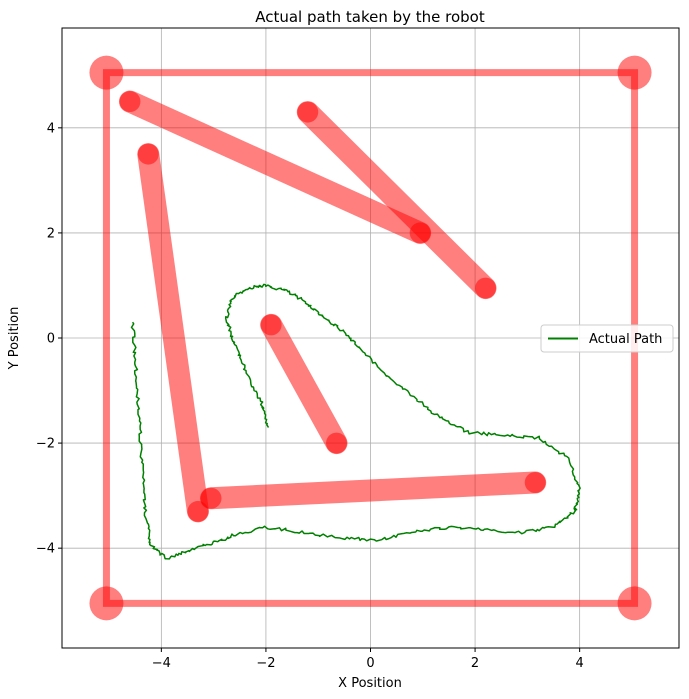 The height and width of the screenshot is (699, 689). I want to click on y-tick-label: −2, so click(45, 444).